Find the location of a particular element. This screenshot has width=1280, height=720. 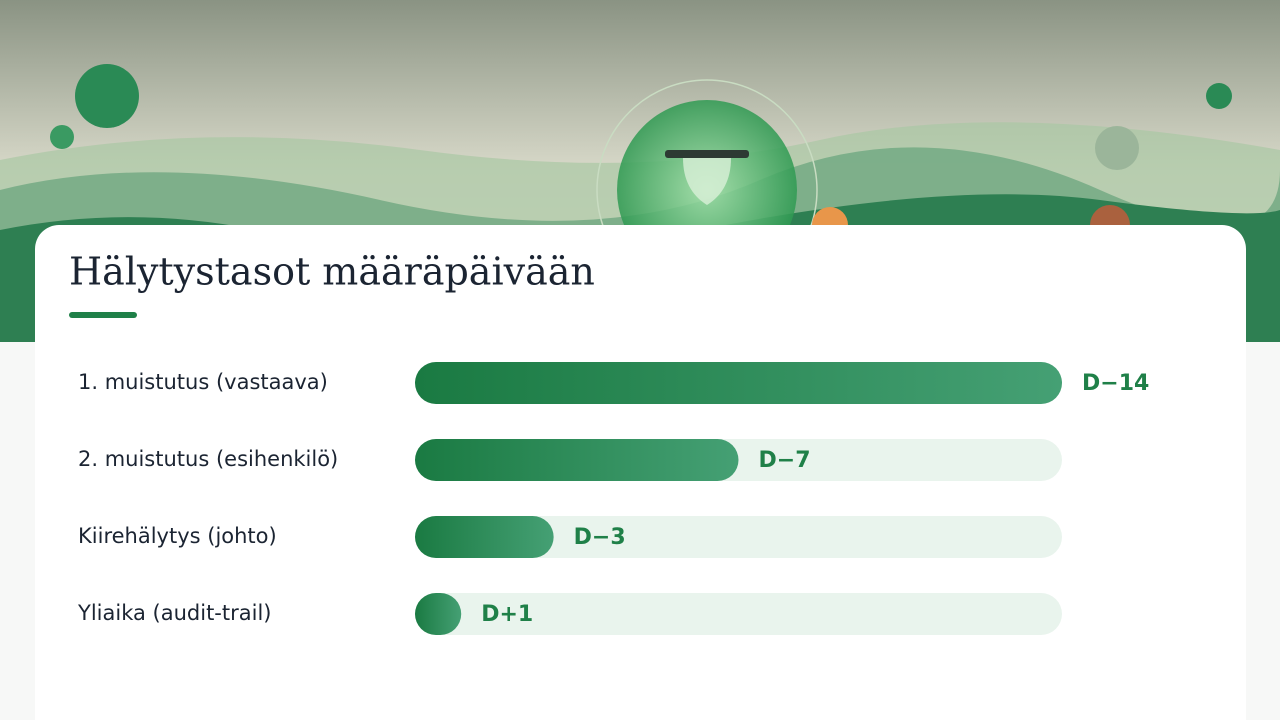

value-label: D−7 is located at coordinates (785, 460).